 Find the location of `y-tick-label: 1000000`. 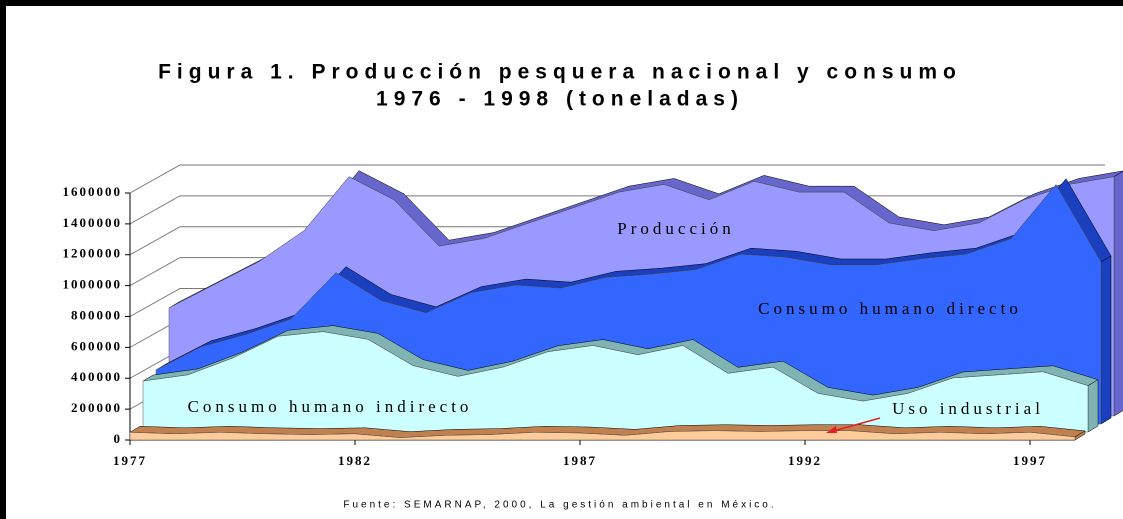

y-tick-label: 1000000 is located at coordinates (93, 284).